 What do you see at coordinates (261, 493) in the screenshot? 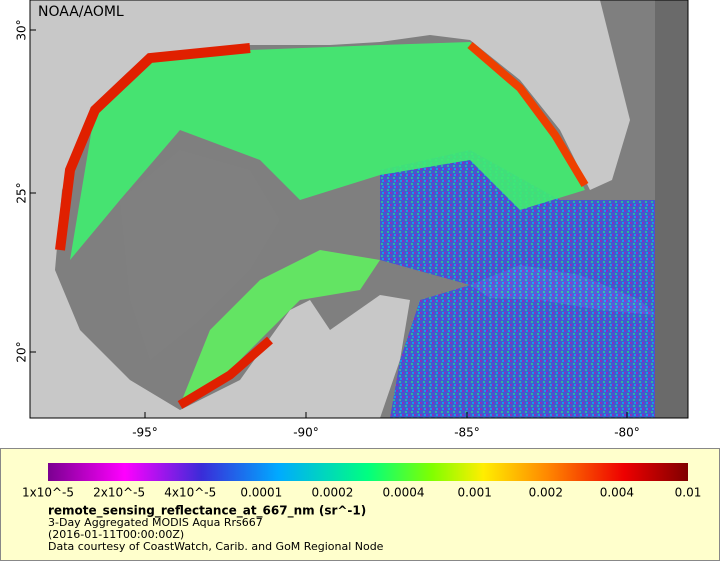
I see `colorbar-label: 0.0001` at bounding box center [261, 493].